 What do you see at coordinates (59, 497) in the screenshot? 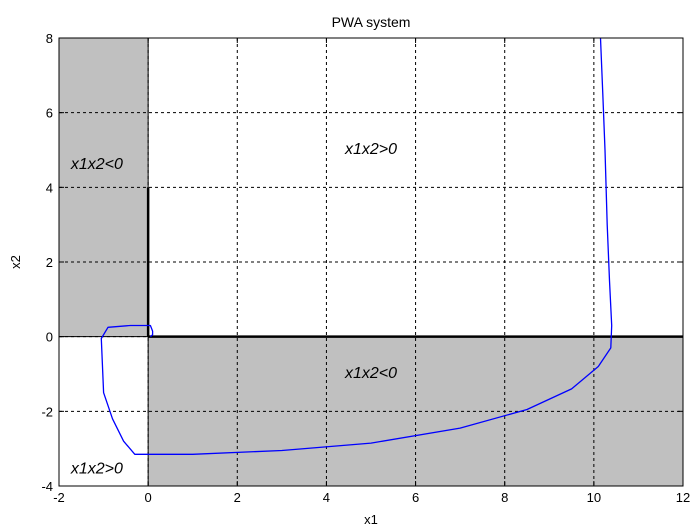
I see `x-tick-label-0: -2` at bounding box center [59, 497].